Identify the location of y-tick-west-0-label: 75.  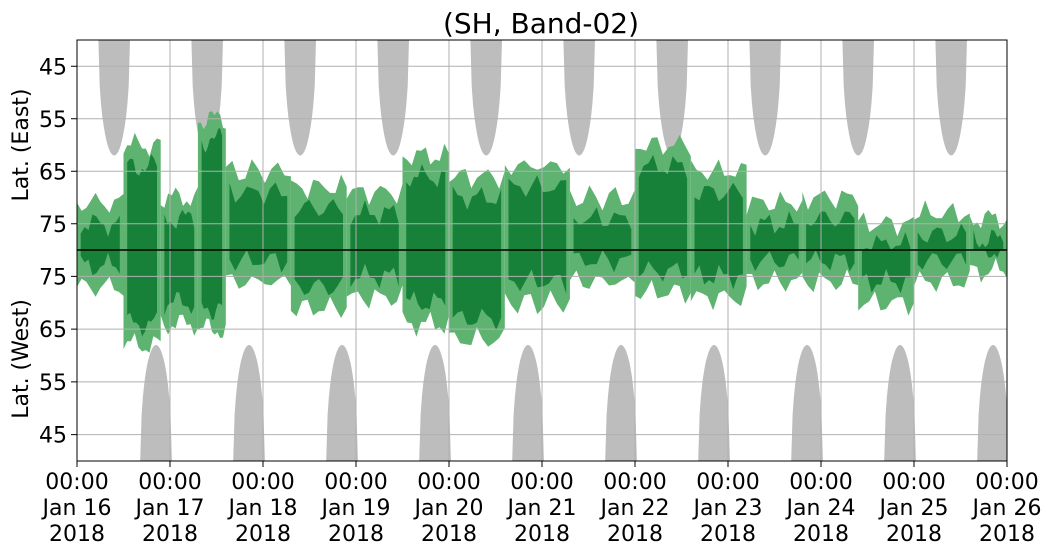
(53, 277).